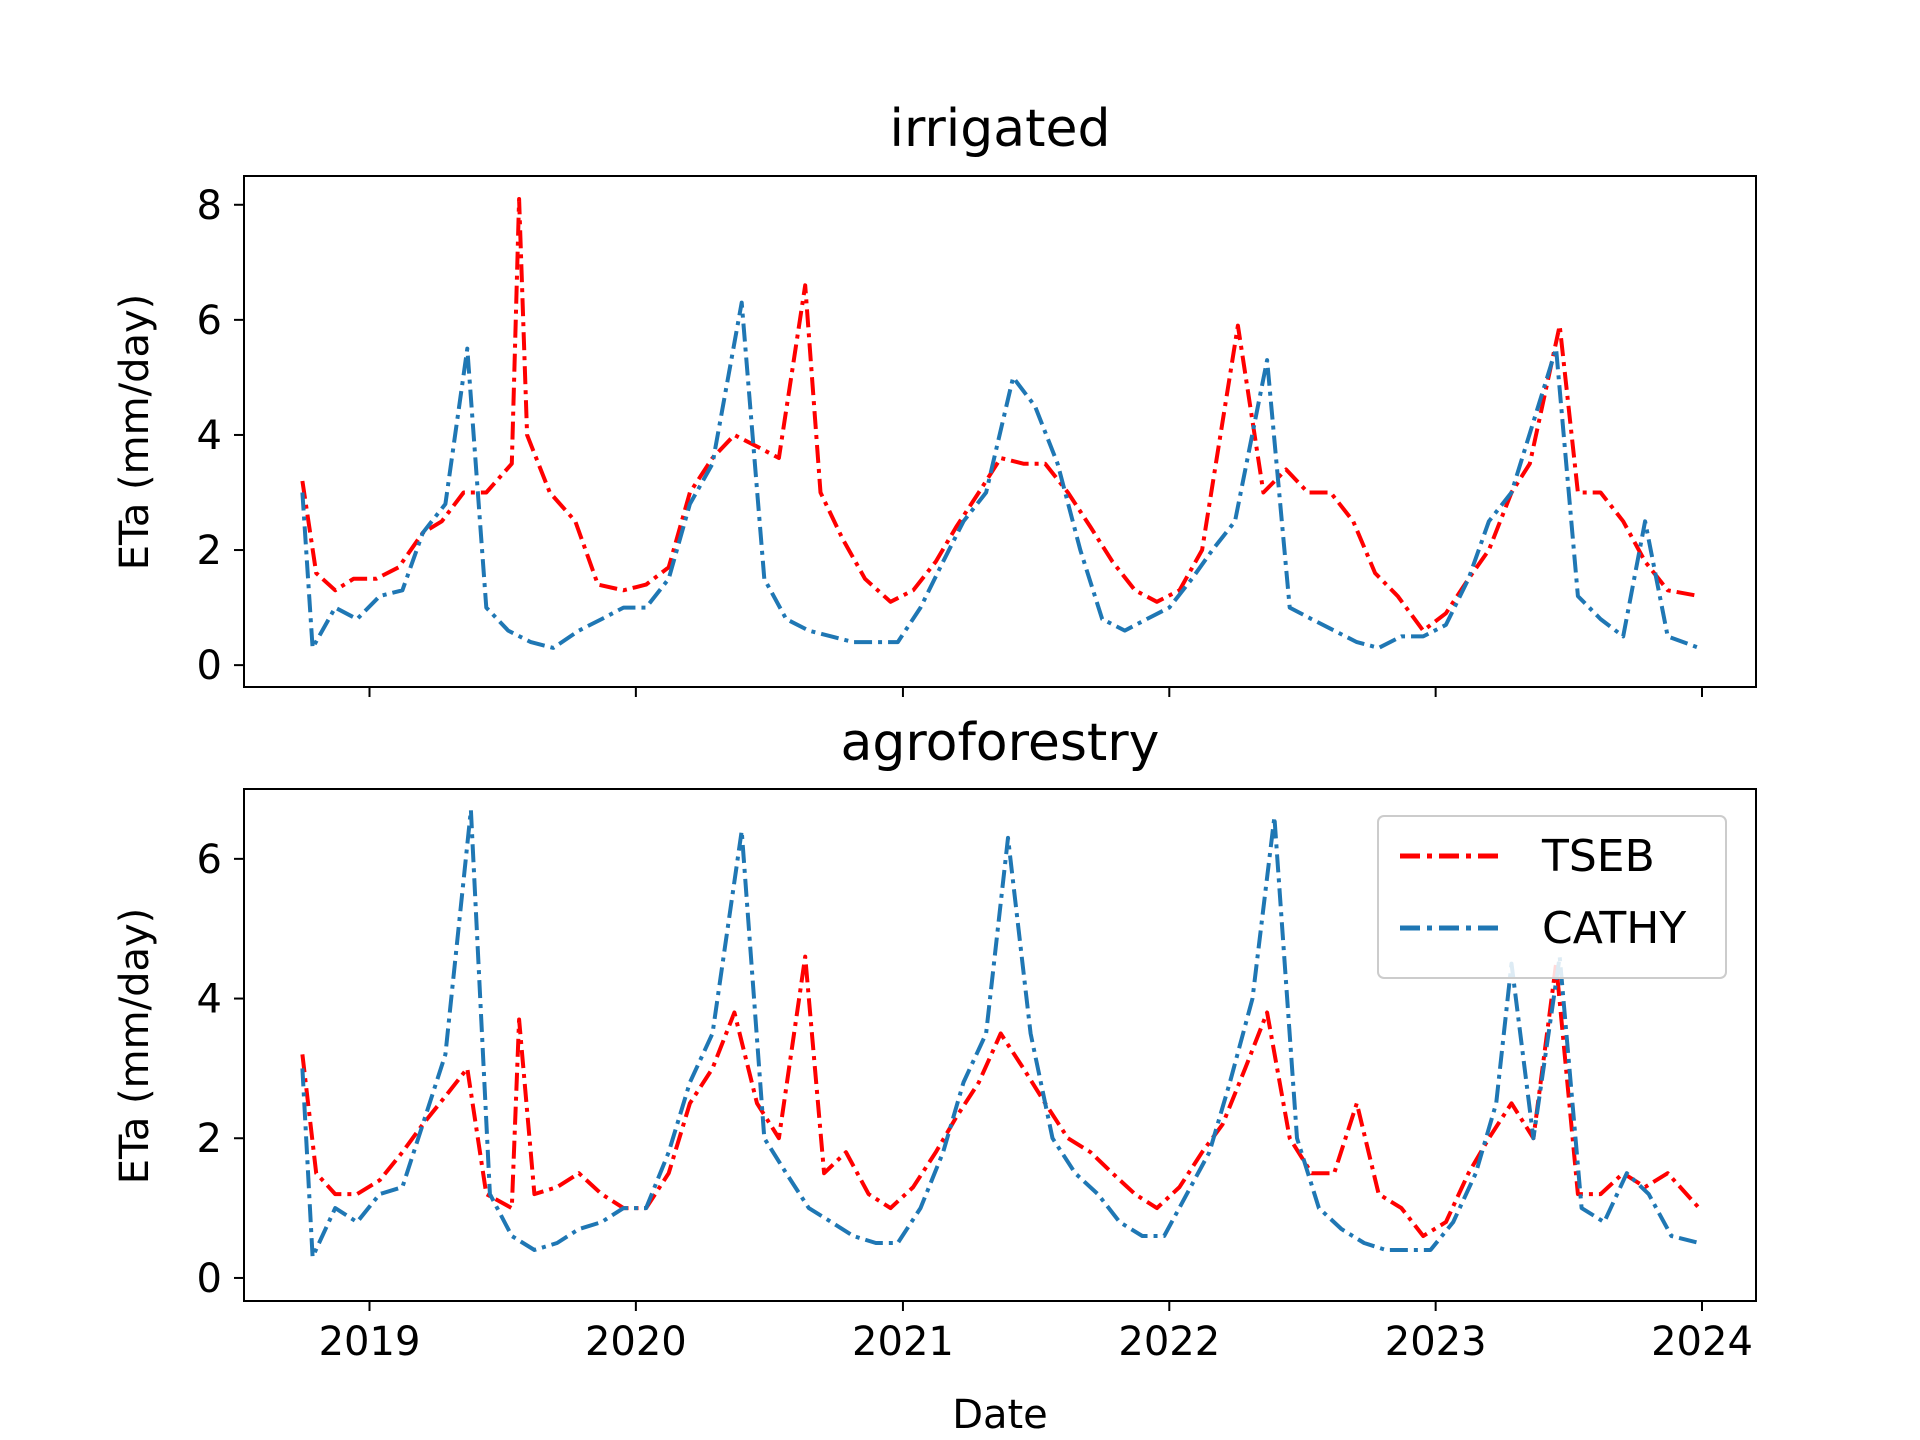  I want to click on y-ticks: 0 2 4 6 8, so click(220, 436).